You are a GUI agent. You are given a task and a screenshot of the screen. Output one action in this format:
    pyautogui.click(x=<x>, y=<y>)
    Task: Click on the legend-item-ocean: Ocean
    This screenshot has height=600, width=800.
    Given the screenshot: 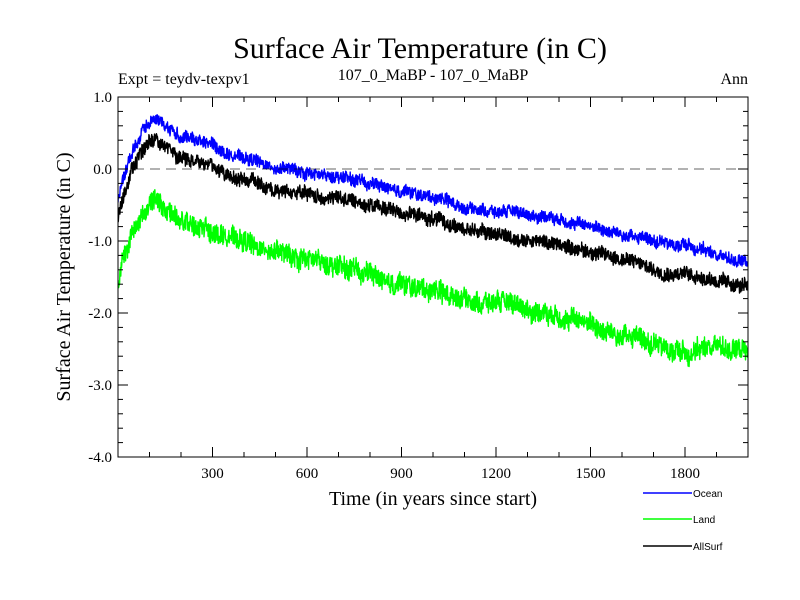 What is the action you would take?
    pyautogui.click(x=682, y=494)
    